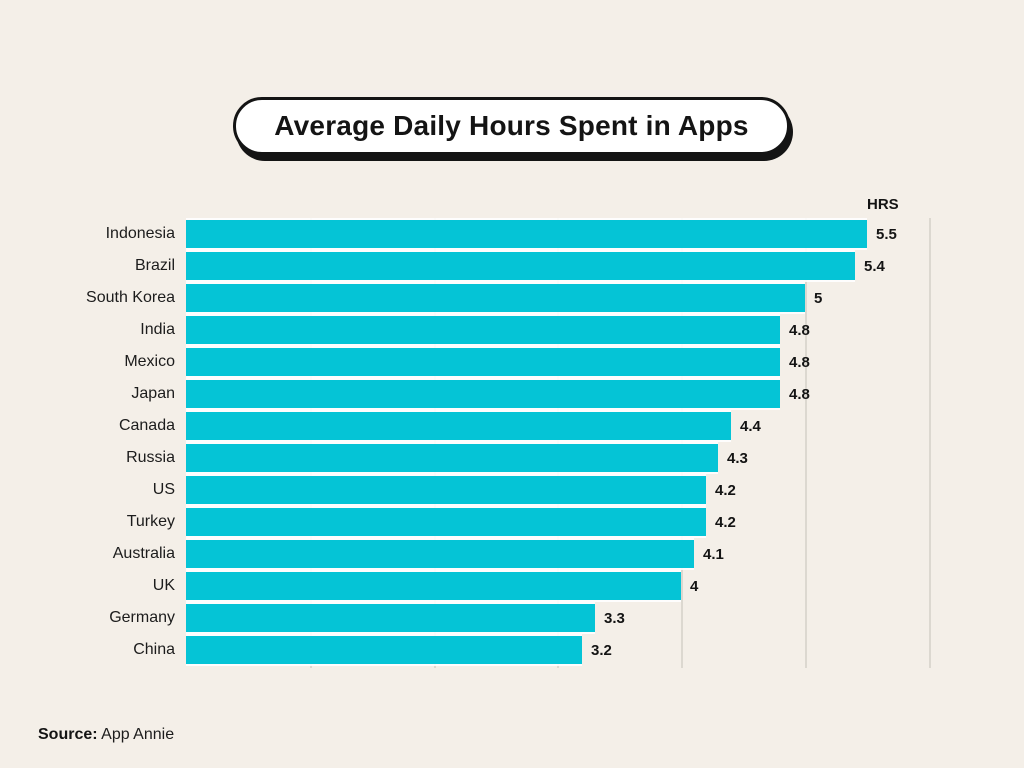  I want to click on category-label: India, so click(157, 329).